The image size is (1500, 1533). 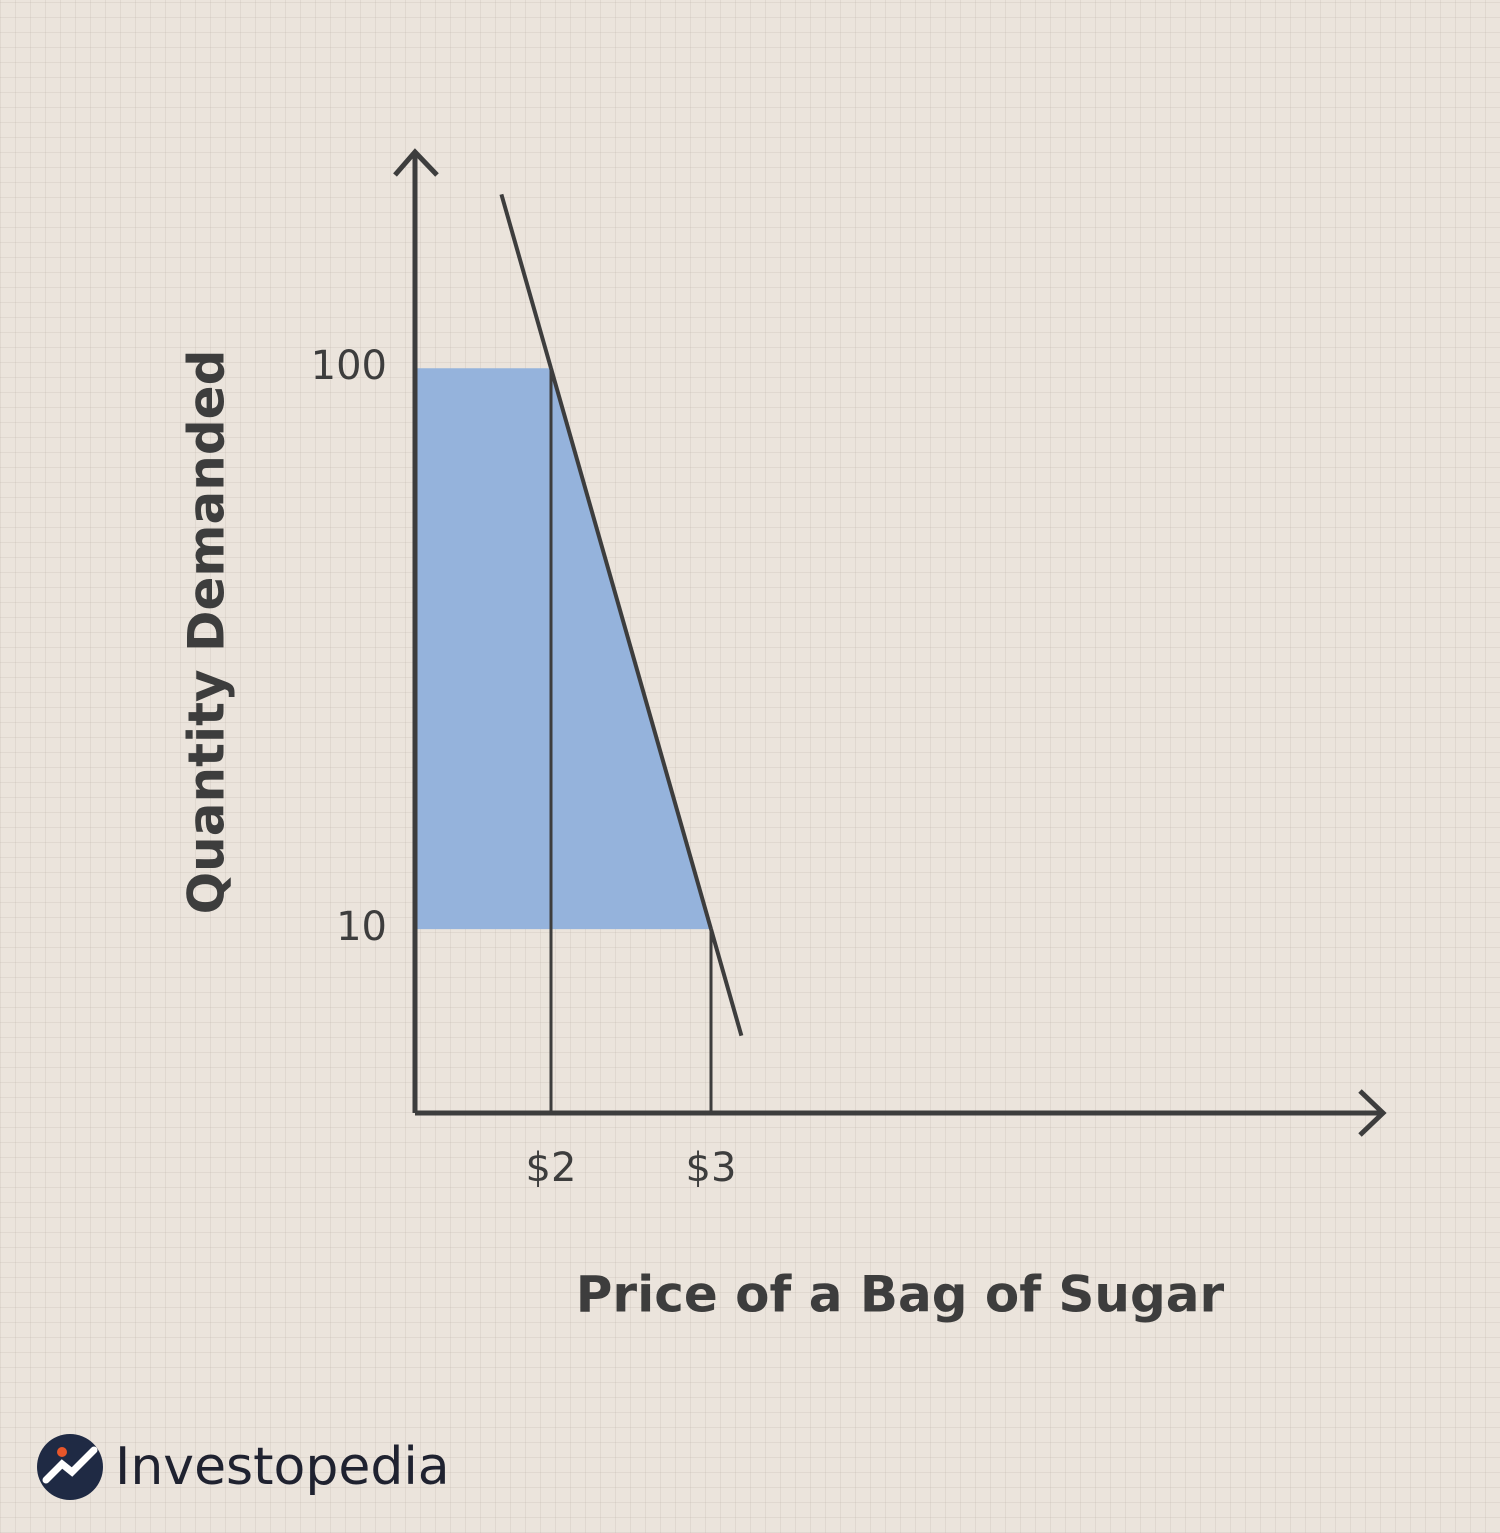 I want to click on x-tick-label: $3, so click(x=711, y=1168).